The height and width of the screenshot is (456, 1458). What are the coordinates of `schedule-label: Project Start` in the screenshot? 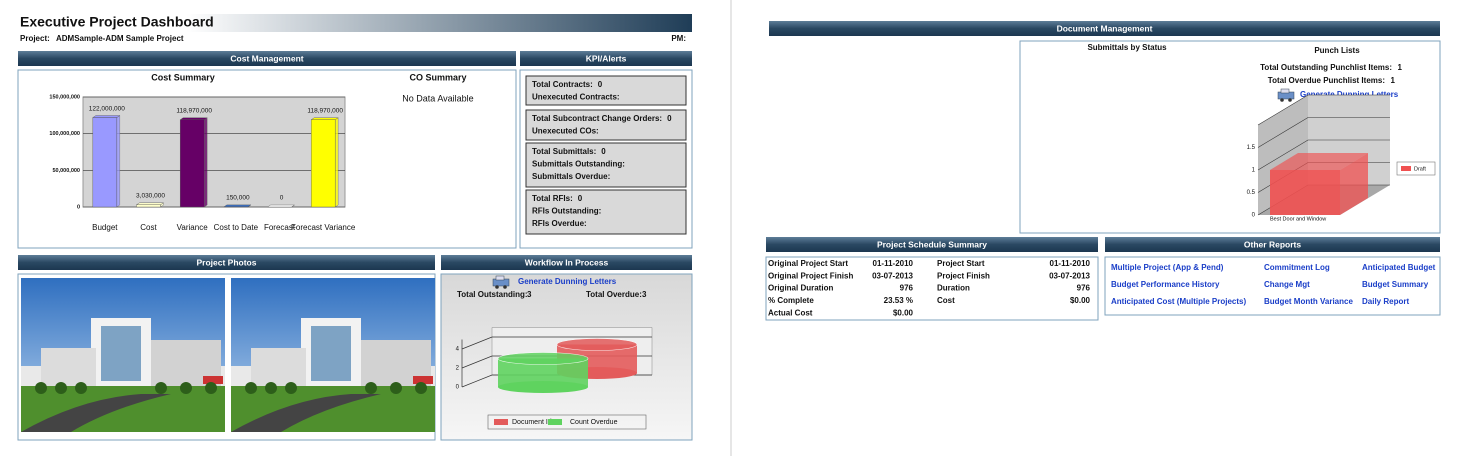 It's located at (961, 263).